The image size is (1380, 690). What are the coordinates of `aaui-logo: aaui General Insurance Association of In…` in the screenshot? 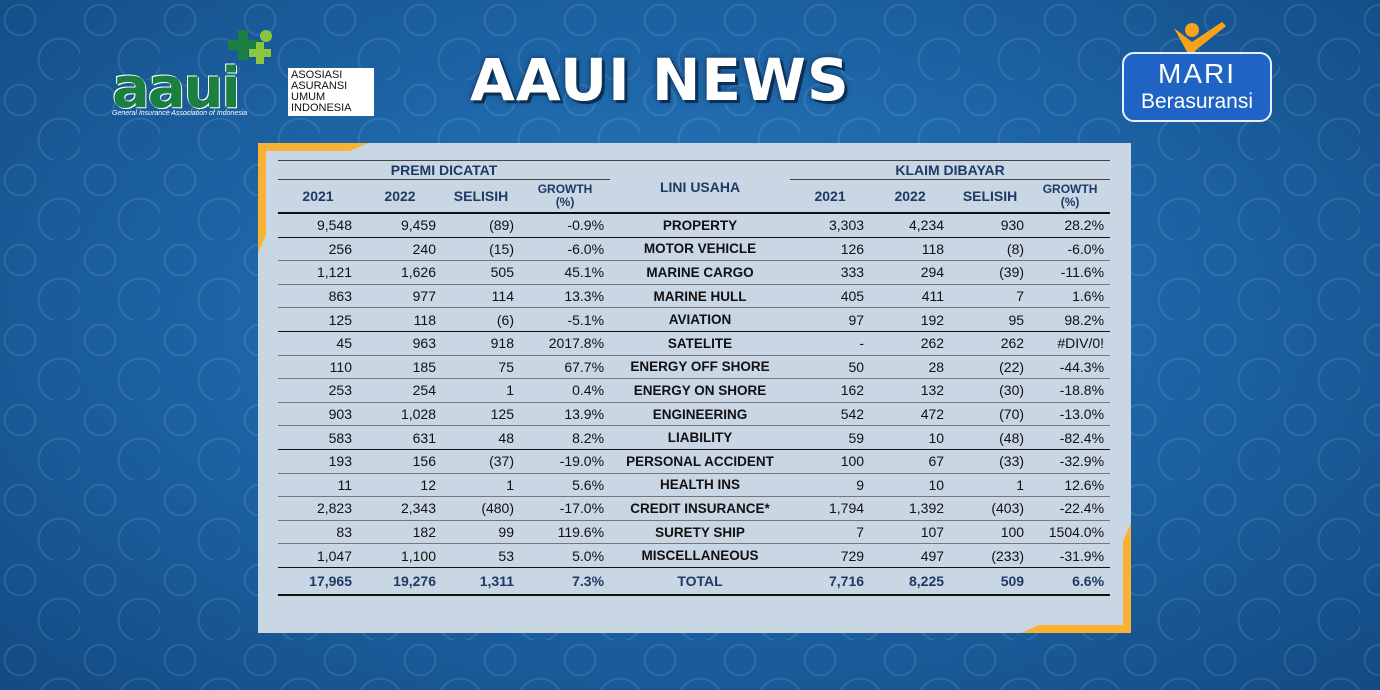 It's located at (241, 75).